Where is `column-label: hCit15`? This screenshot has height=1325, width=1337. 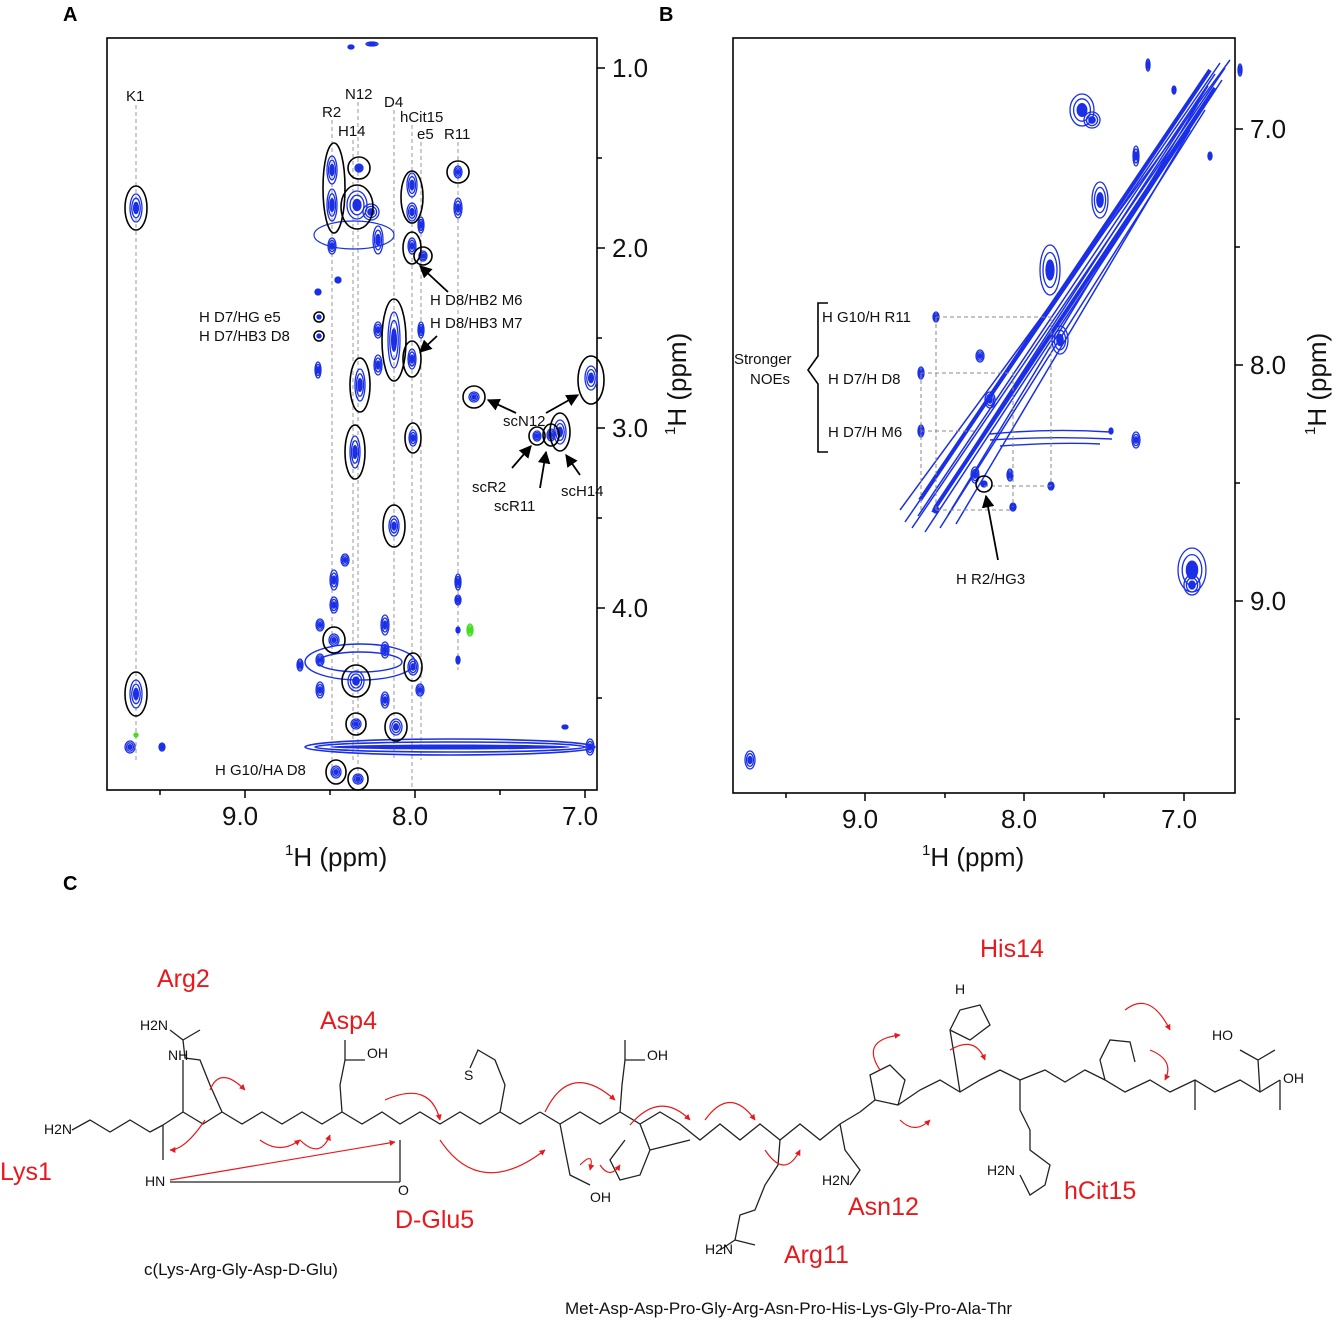 column-label: hCit15 is located at coordinates (421, 117).